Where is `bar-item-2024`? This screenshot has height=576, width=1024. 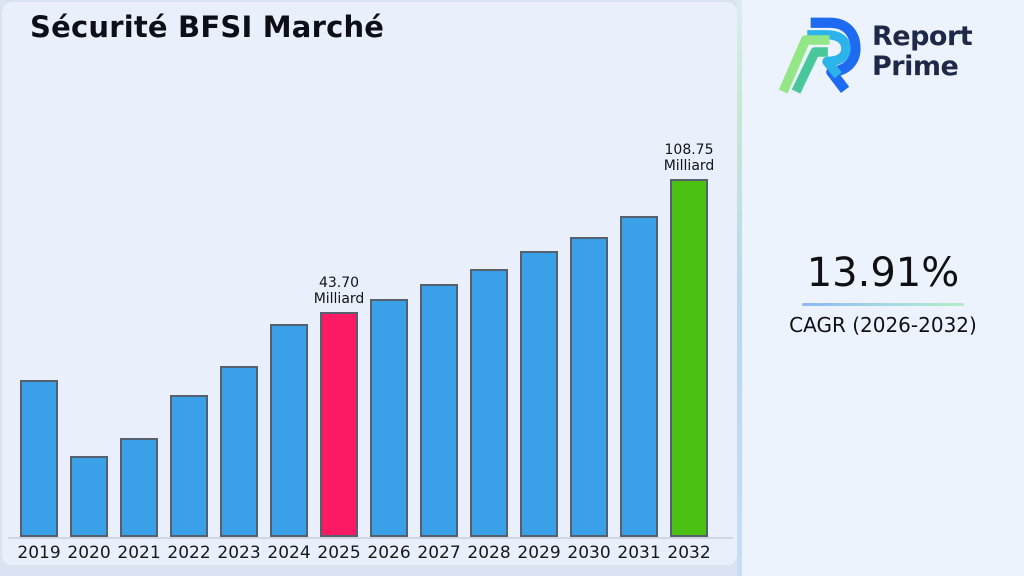 bar-item-2024 is located at coordinates (289, 430).